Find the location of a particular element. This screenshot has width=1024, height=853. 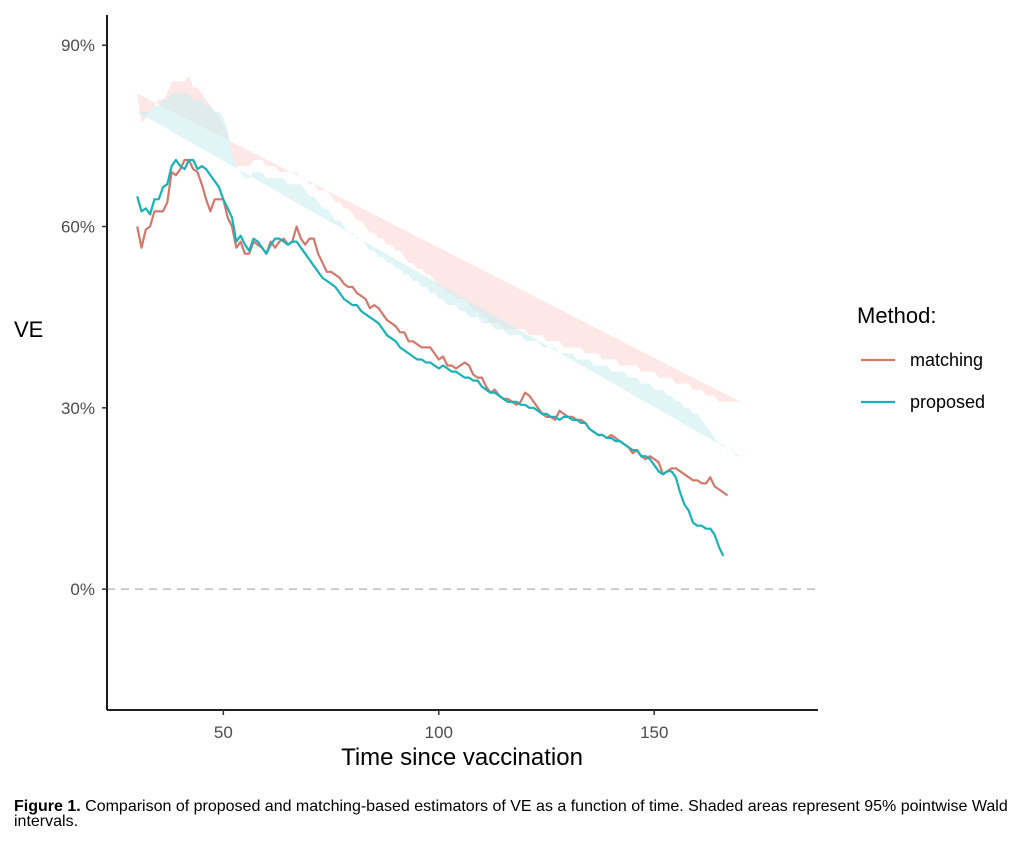

x-tick-label: 100 is located at coordinates (439, 732).